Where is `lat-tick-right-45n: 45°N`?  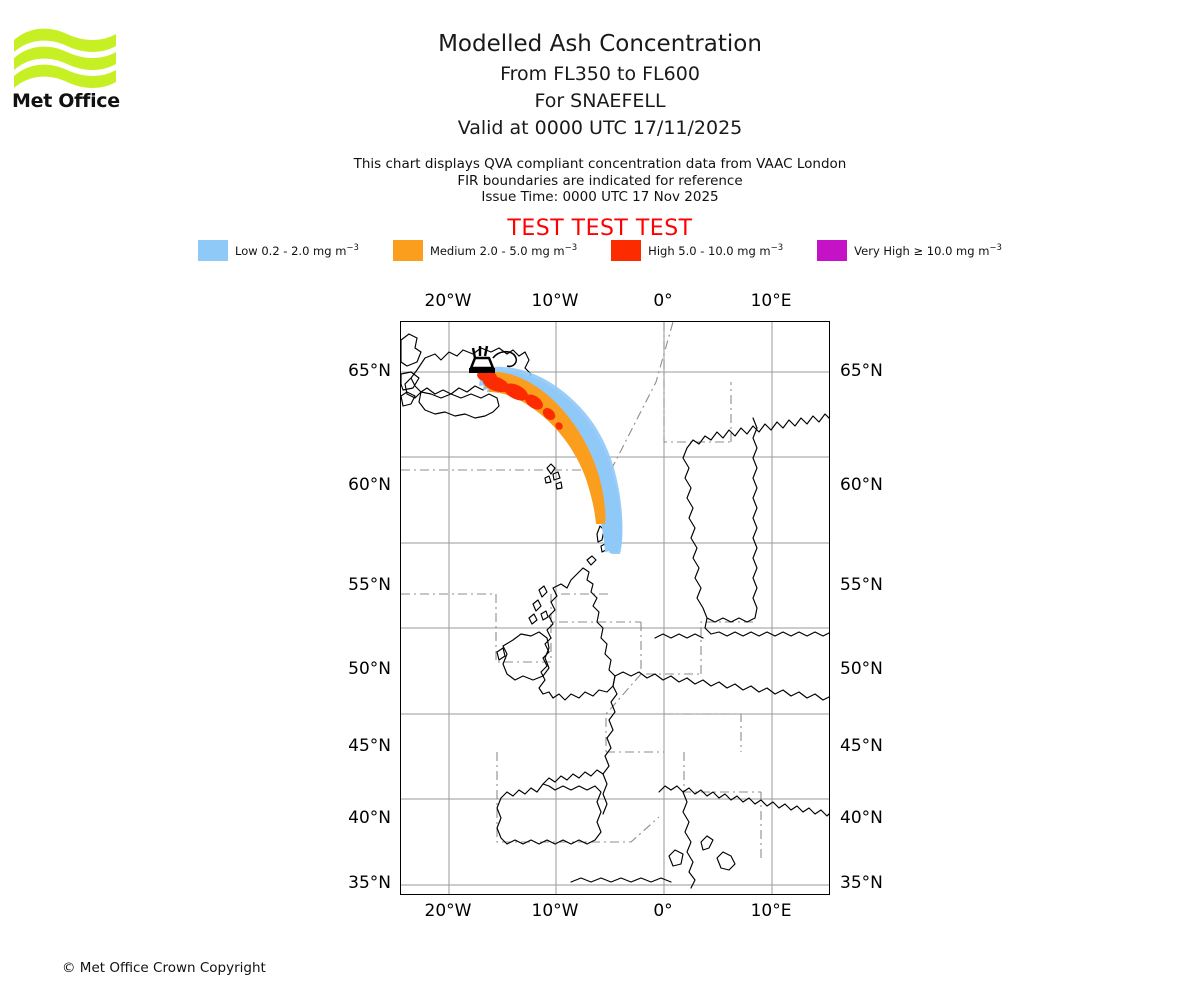 lat-tick-right-45n: 45°N is located at coordinates (861, 746).